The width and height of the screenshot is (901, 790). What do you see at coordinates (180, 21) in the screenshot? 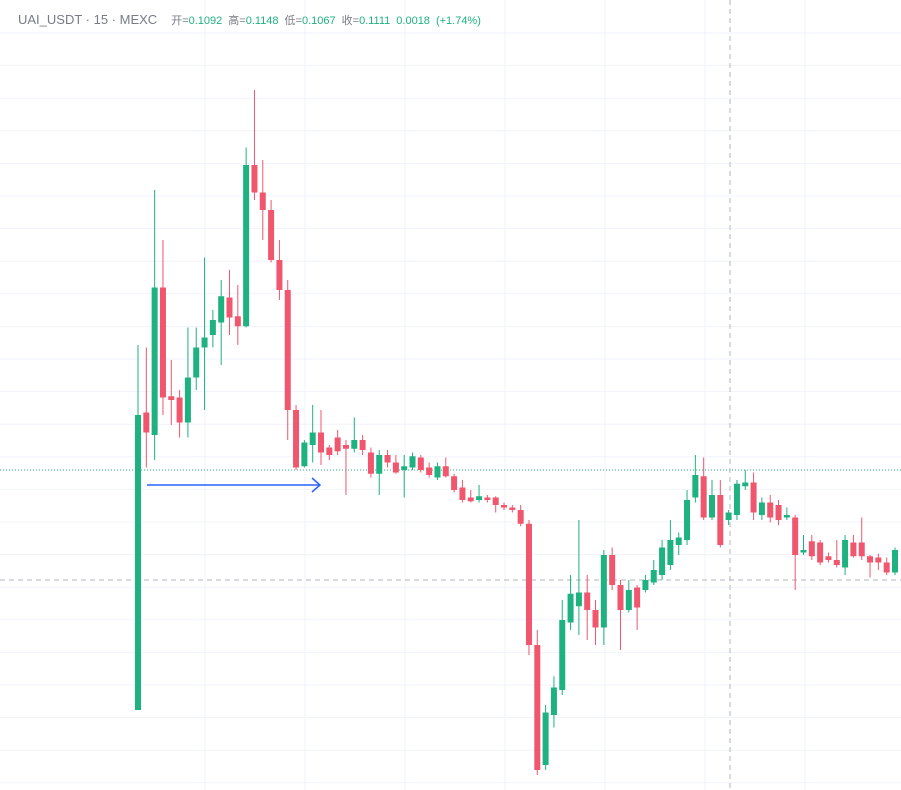
I see `field-label: 开=` at bounding box center [180, 21].